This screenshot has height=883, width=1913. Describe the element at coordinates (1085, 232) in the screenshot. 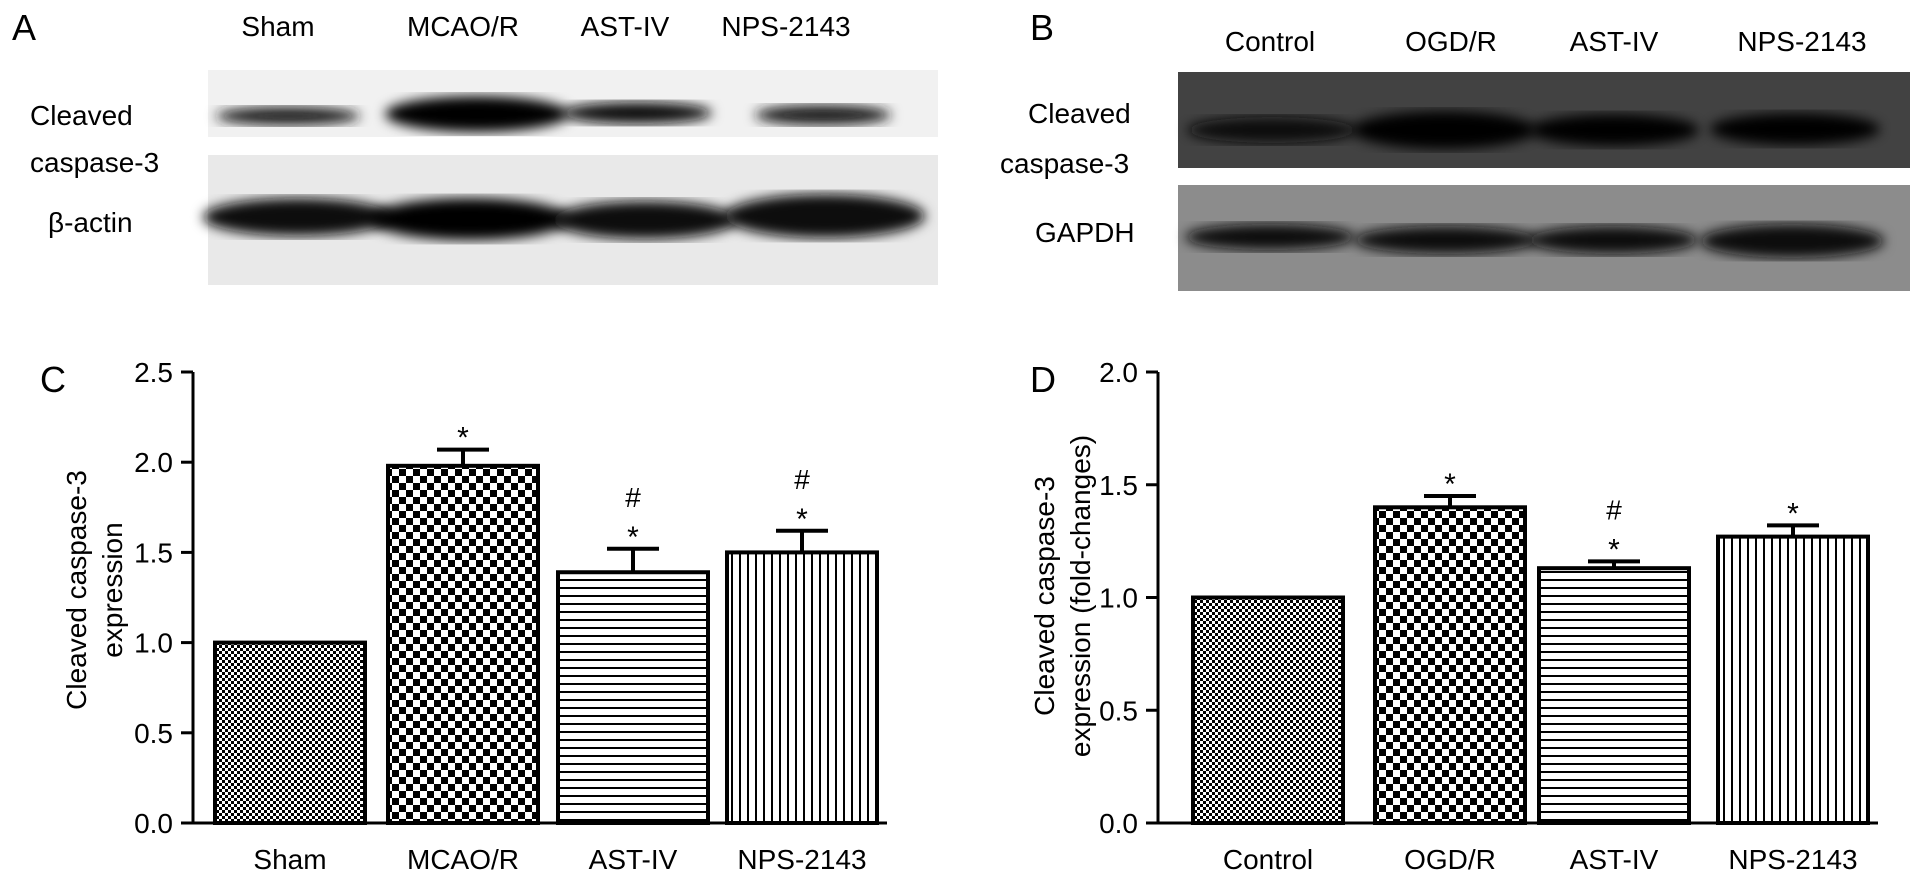

I see `row-label-b-gapdh: GAPDH` at that location.